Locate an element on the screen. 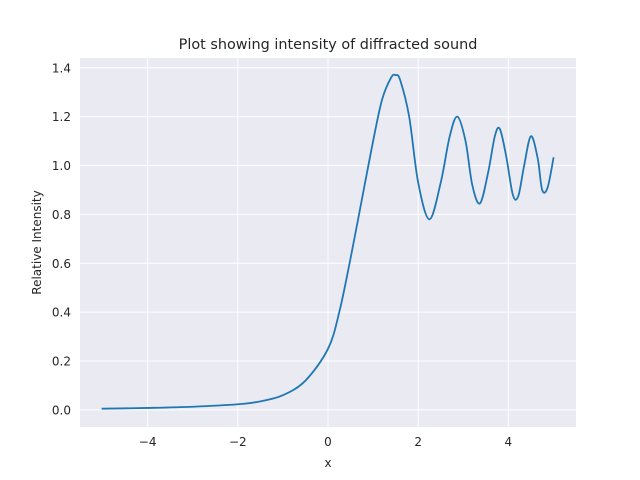 The image size is (640, 480). y-tick-label: 1.0 is located at coordinates (61, 166).